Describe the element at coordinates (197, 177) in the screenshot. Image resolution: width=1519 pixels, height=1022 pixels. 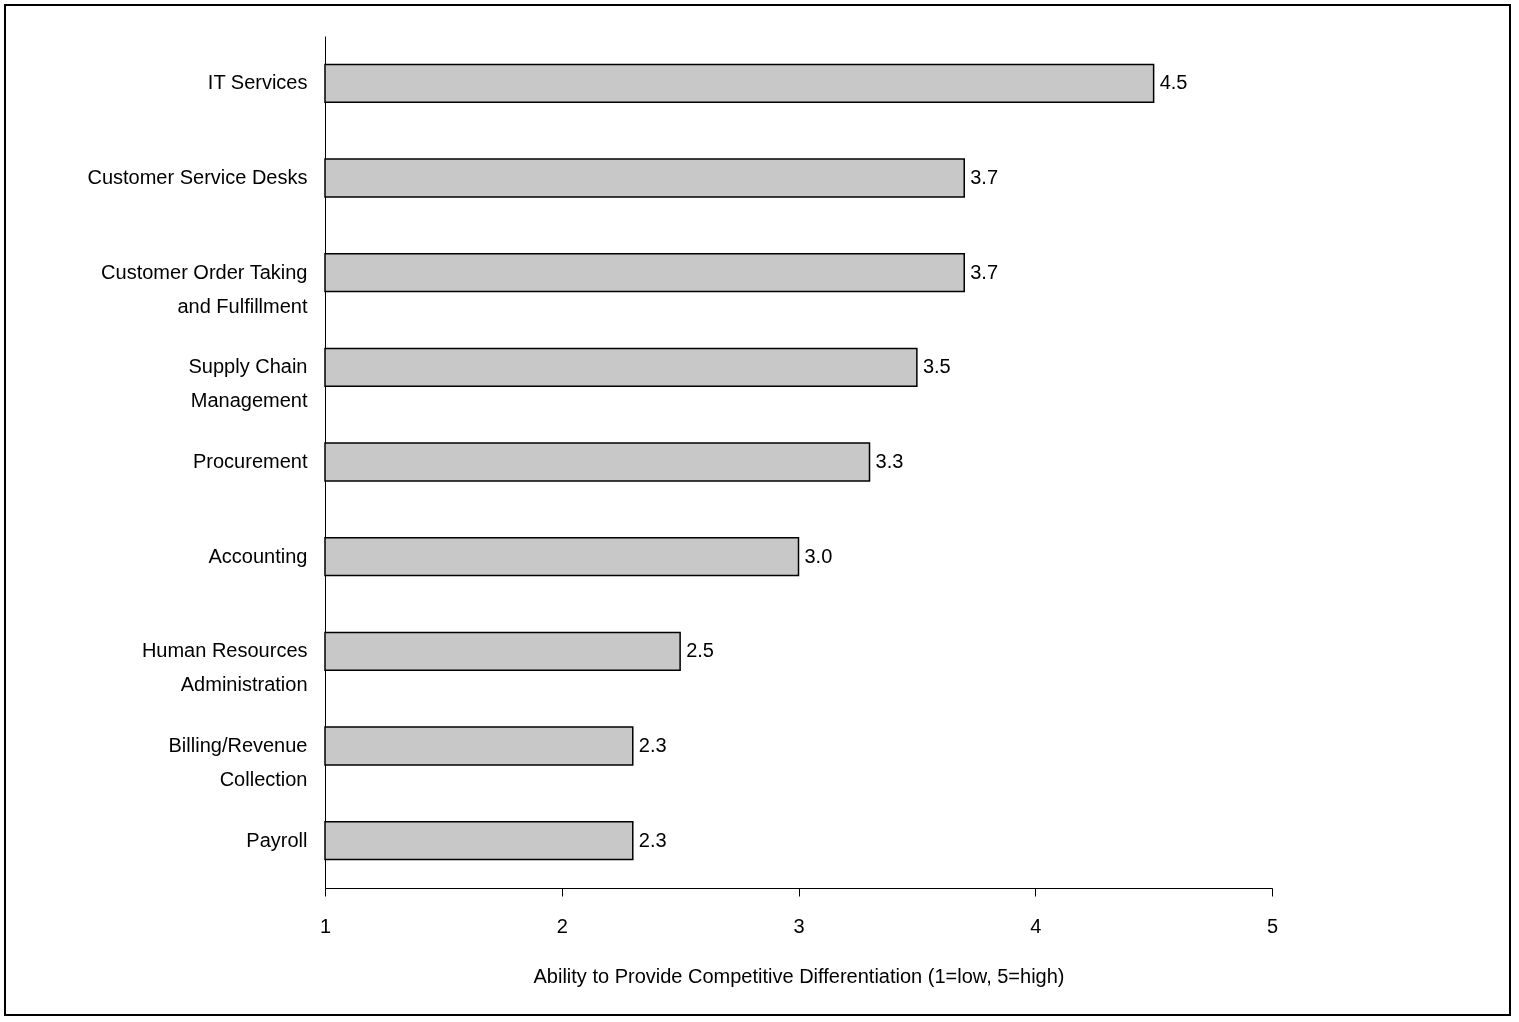
I see `y-tick-label: Customer Service Desks` at that location.